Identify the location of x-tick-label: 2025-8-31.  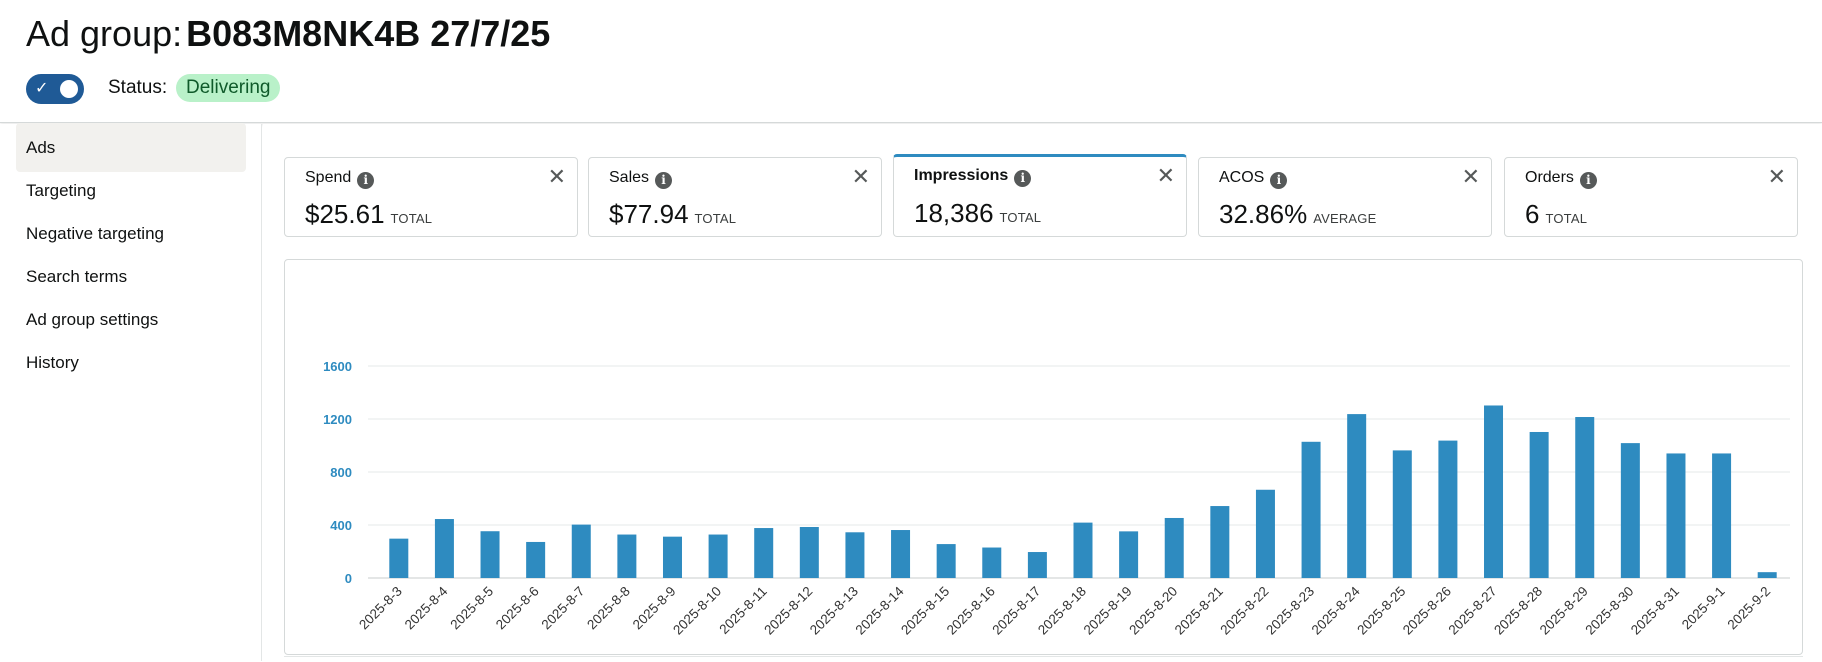
(1655, 611).